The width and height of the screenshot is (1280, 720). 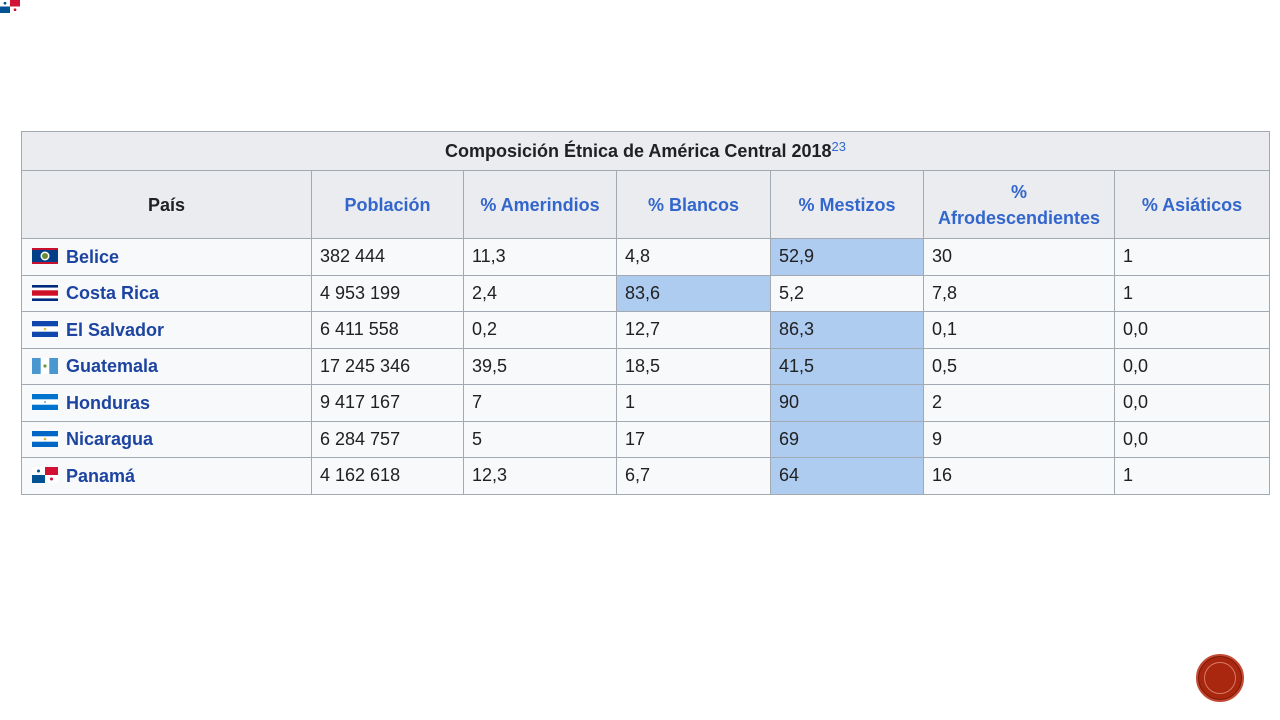 What do you see at coordinates (693, 403) in the screenshot?
I see `cell-blancos: 1` at bounding box center [693, 403].